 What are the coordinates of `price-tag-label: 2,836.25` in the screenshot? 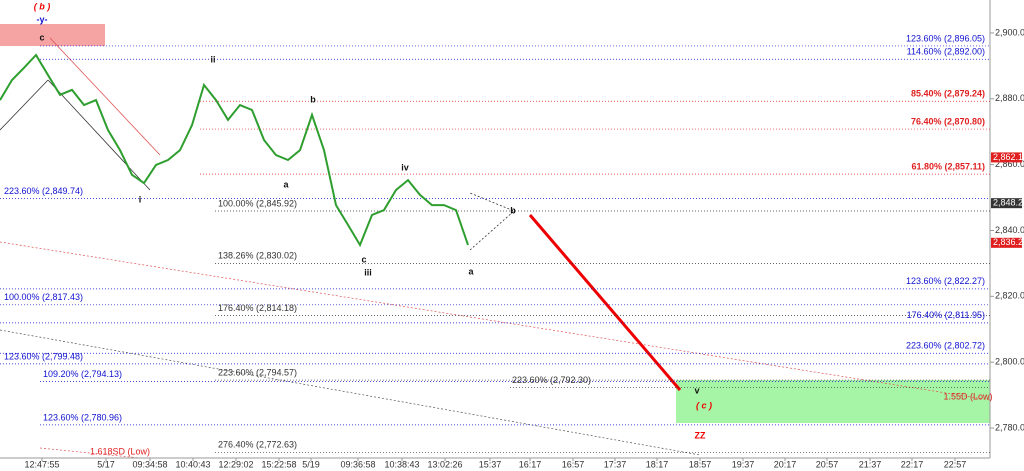 It's located at (1008, 242).